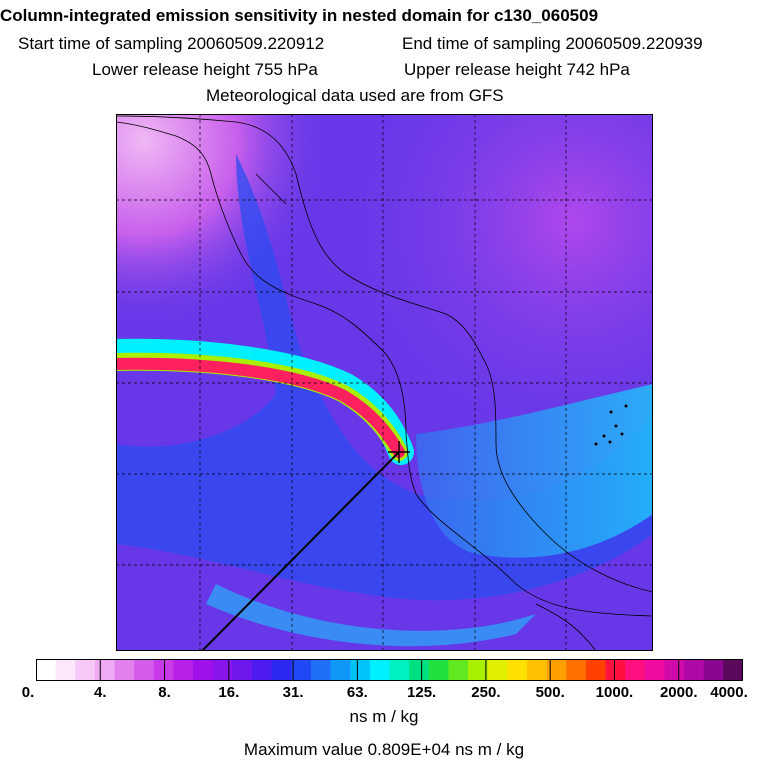 This screenshot has height=768, width=768. What do you see at coordinates (260, 407) in the screenshot?
I see `plume-core` at bounding box center [260, 407].